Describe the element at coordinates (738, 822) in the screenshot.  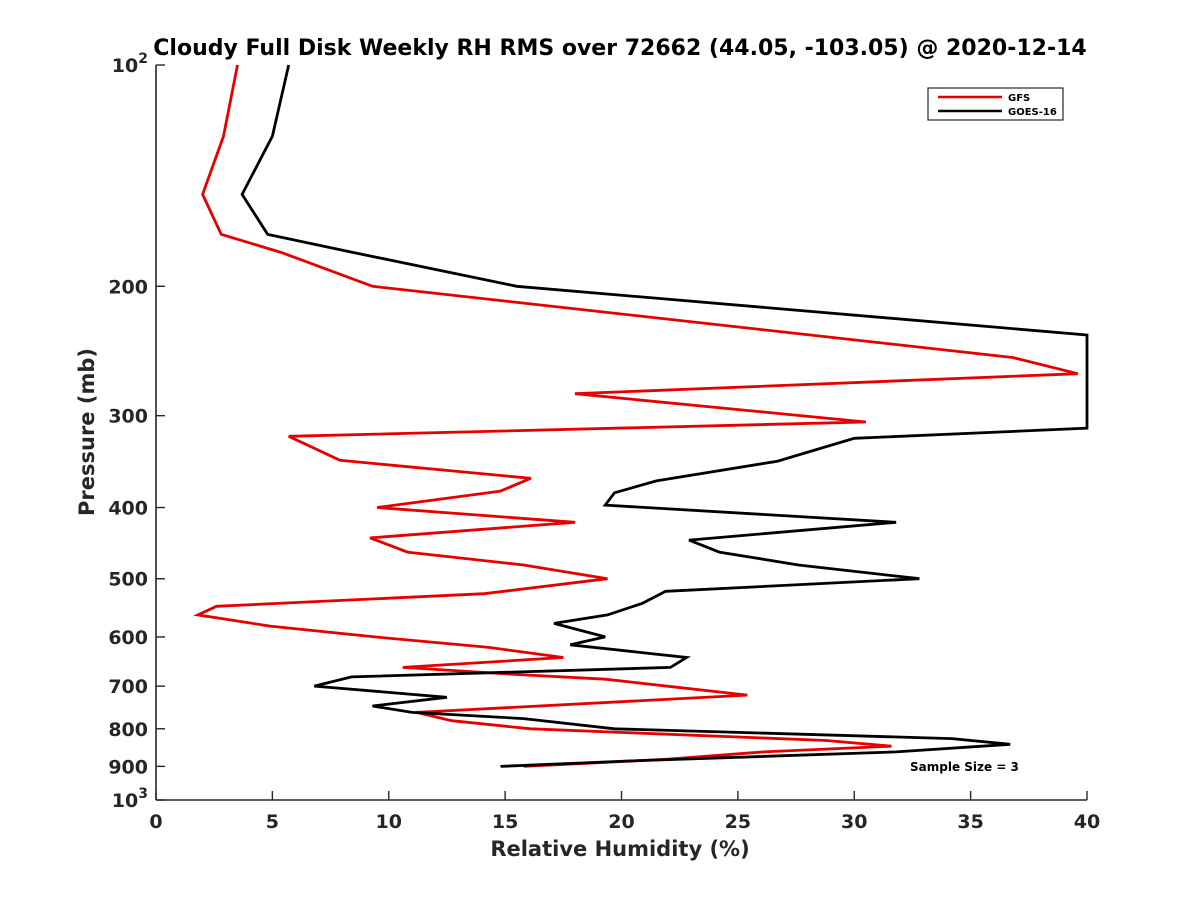
I see `x-tick-label: 25` at that location.